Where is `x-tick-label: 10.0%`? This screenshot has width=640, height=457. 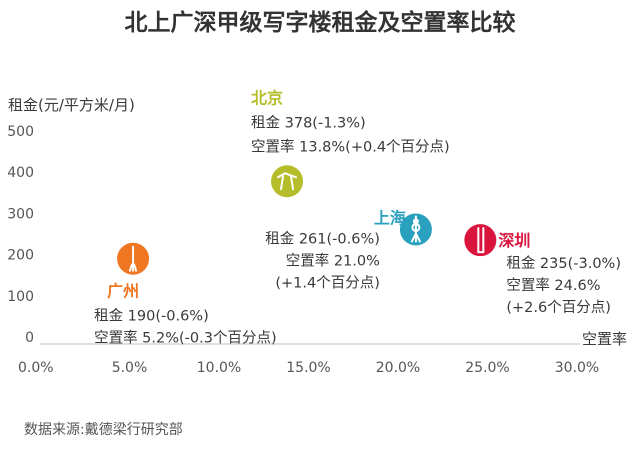
x-tick-label: 10.0% is located at coordinates (219, 368).